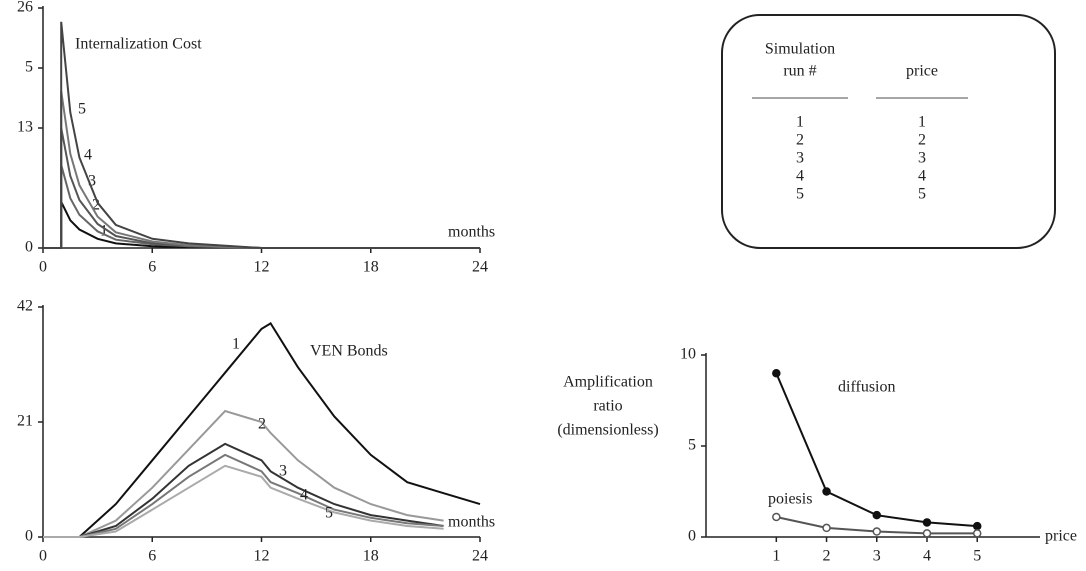  I want to click on y-tick-label: 26, so click(25, 8).